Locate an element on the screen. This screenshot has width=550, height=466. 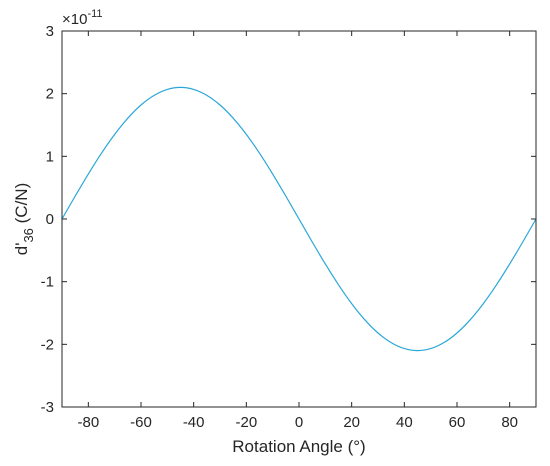
y-exponent-label: ×10⁻¹¹ is located at coordinates (82, 18).